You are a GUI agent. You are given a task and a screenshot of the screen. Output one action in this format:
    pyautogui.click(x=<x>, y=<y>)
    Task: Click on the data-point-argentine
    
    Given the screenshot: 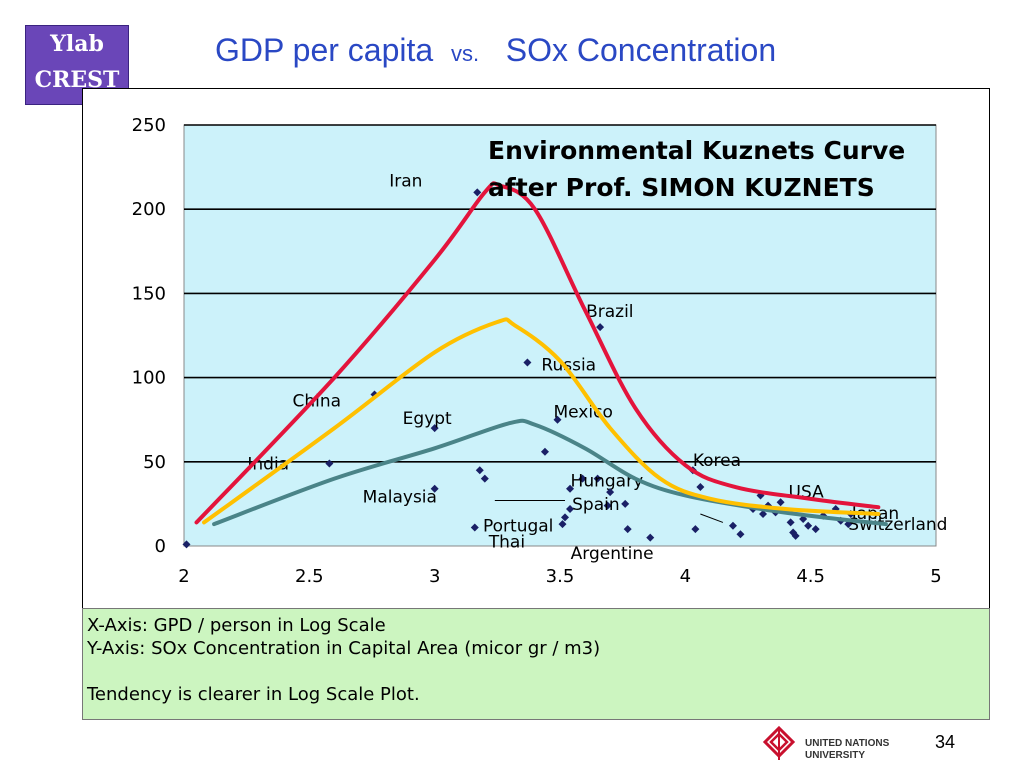 What is the action you would take?
    pyautogui.click(x=627, y=529)
    